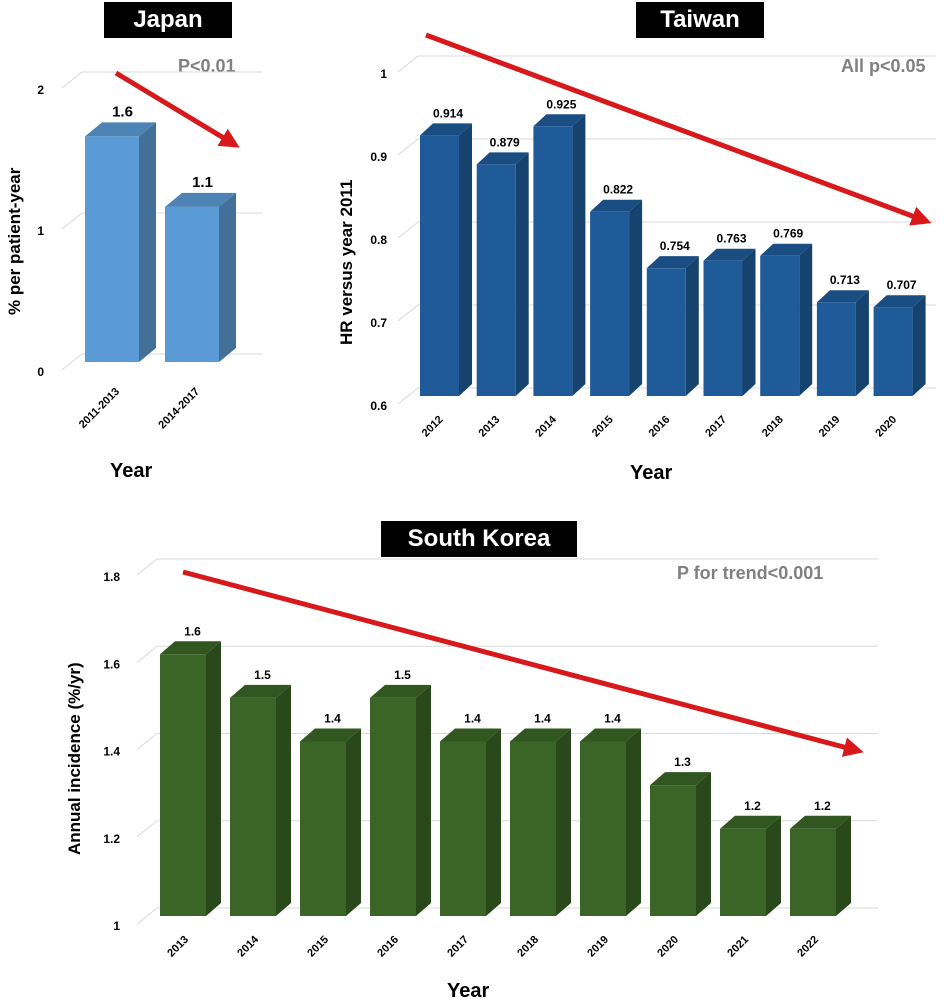 This screenshot has width=944, height=1003. Describe the element at coordinates (603, 427) in the screenshot. I see `taiwan-x-tick-label: 2015` at that location.